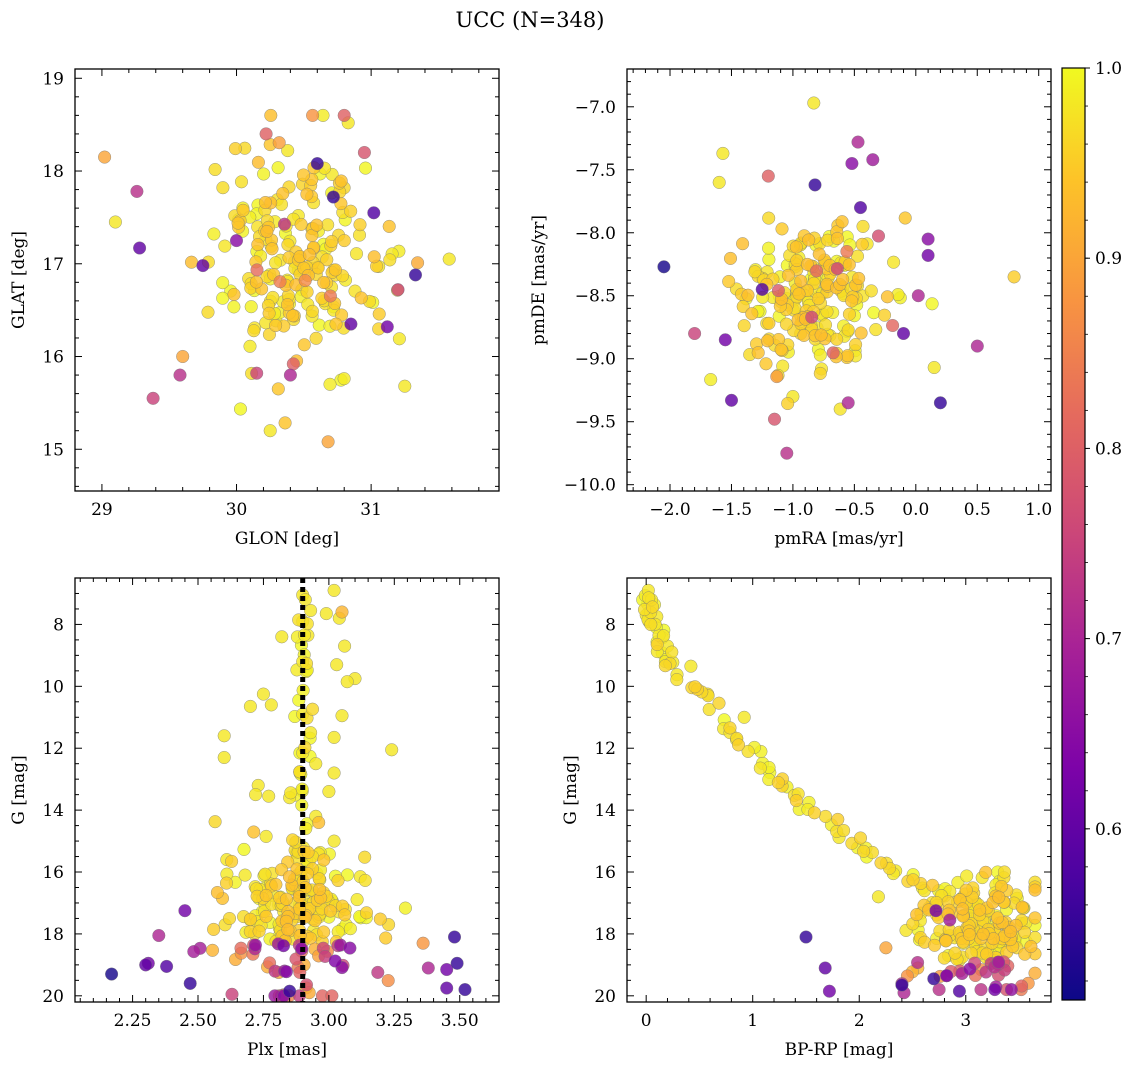  What do you see at coordinates (53, 749) in the screenshot?
I see `y-tick-label: 12` at bounding box center [53, 749].